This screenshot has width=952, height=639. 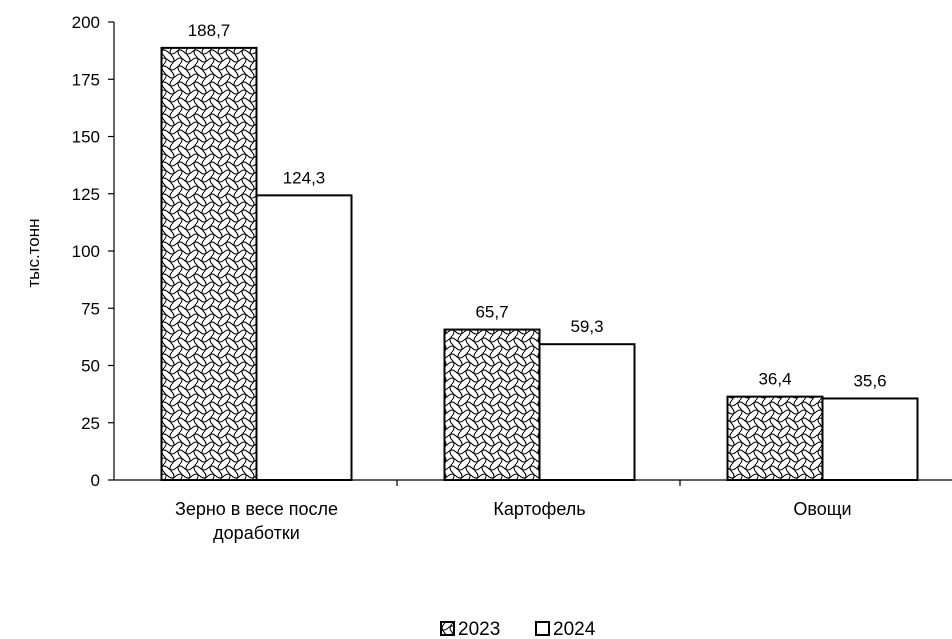 What do you see at coordinates (90, 308) in the screenshot?
I see `y-tick-label: 75` at bounding box center [90, 308].